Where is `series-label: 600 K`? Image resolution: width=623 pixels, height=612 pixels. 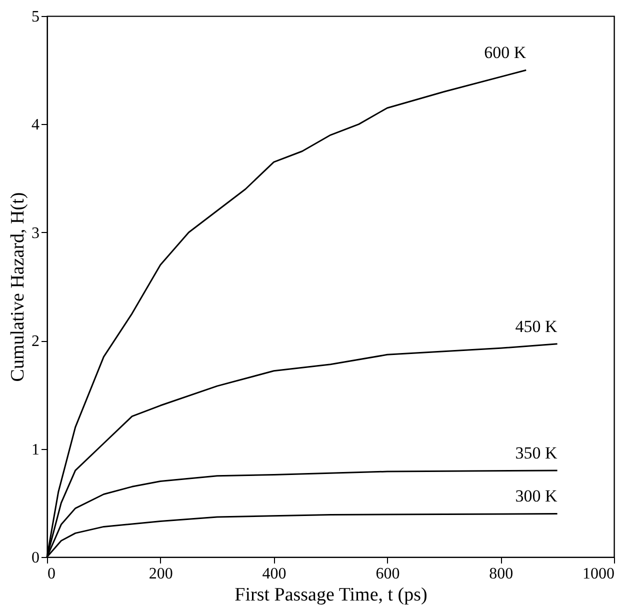
series-label: 600 K is located at coordinates (505, 52).